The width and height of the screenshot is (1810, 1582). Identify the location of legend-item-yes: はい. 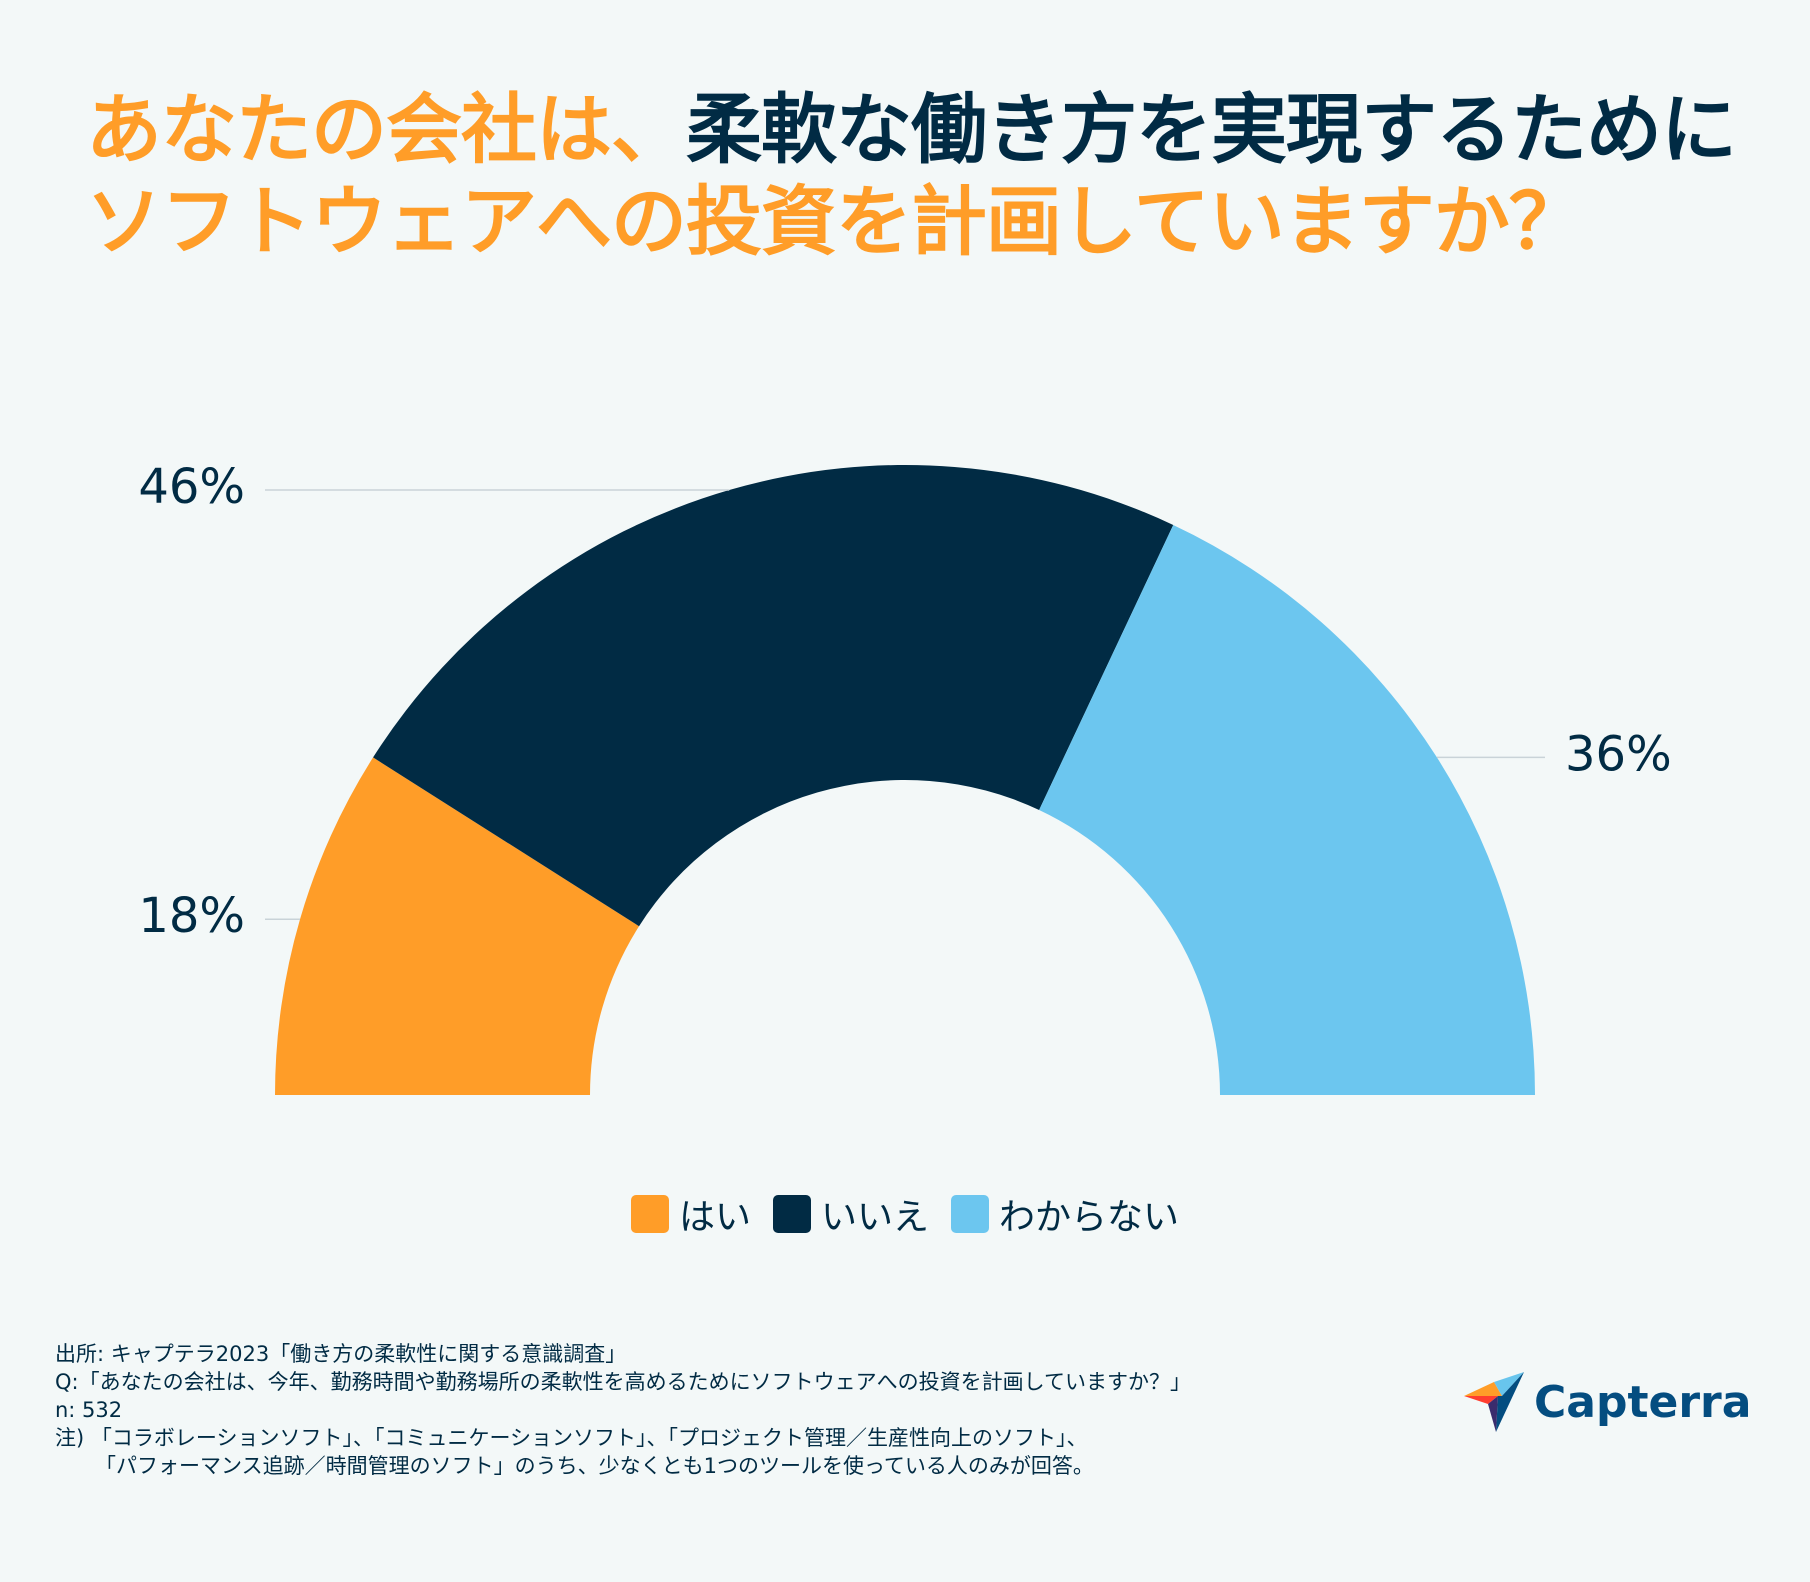
(690, 1214).